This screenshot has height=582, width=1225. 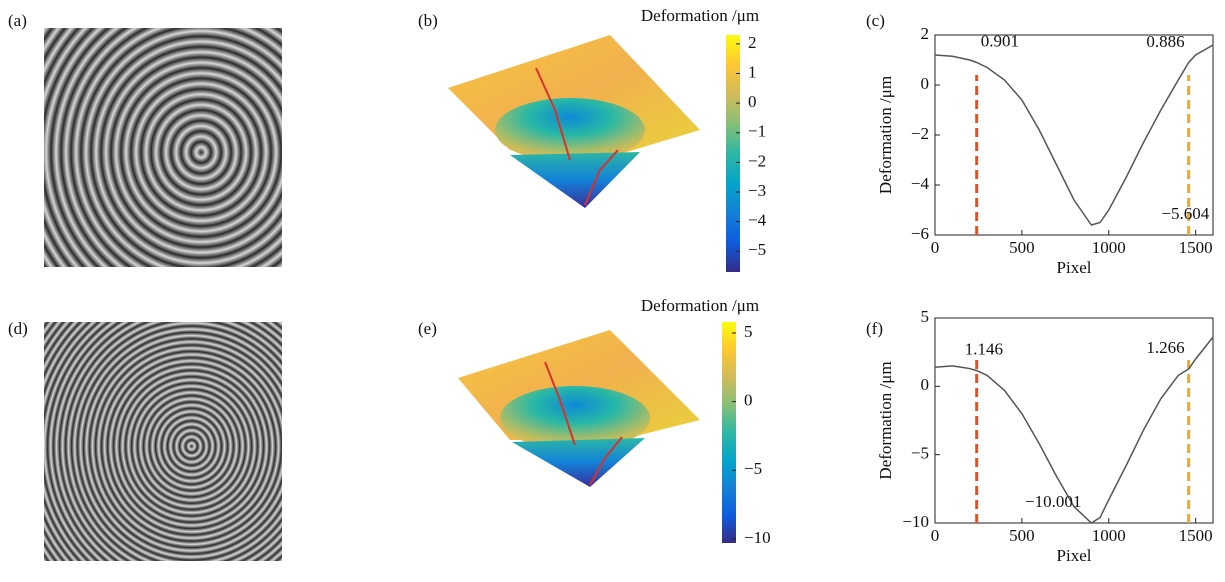 I want to click on y-tick-label: 2, so click(x=925, y=33).